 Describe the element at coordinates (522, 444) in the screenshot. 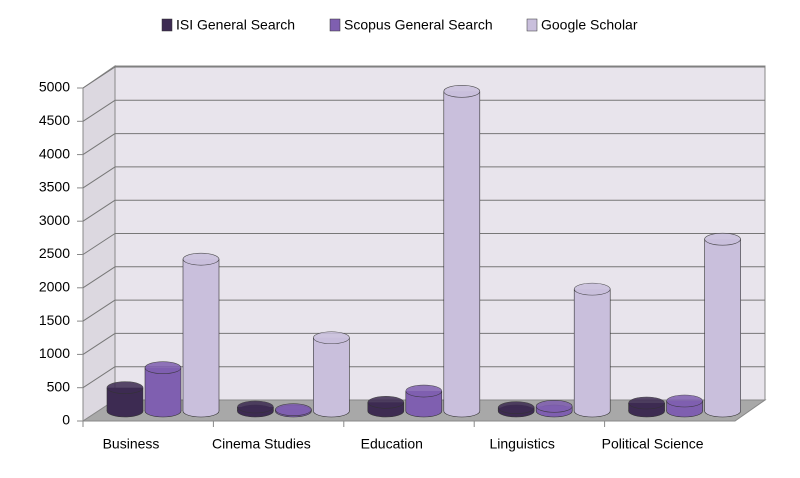

I see `x-tick-label: Linguistics` at that location.